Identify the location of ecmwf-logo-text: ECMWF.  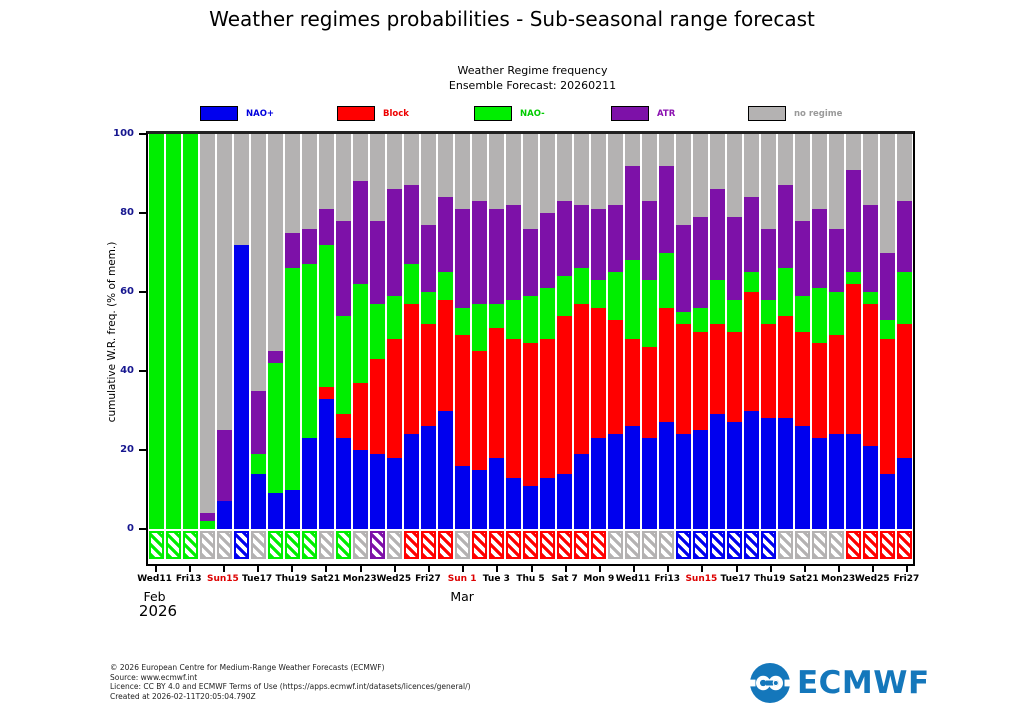
(863, 683).